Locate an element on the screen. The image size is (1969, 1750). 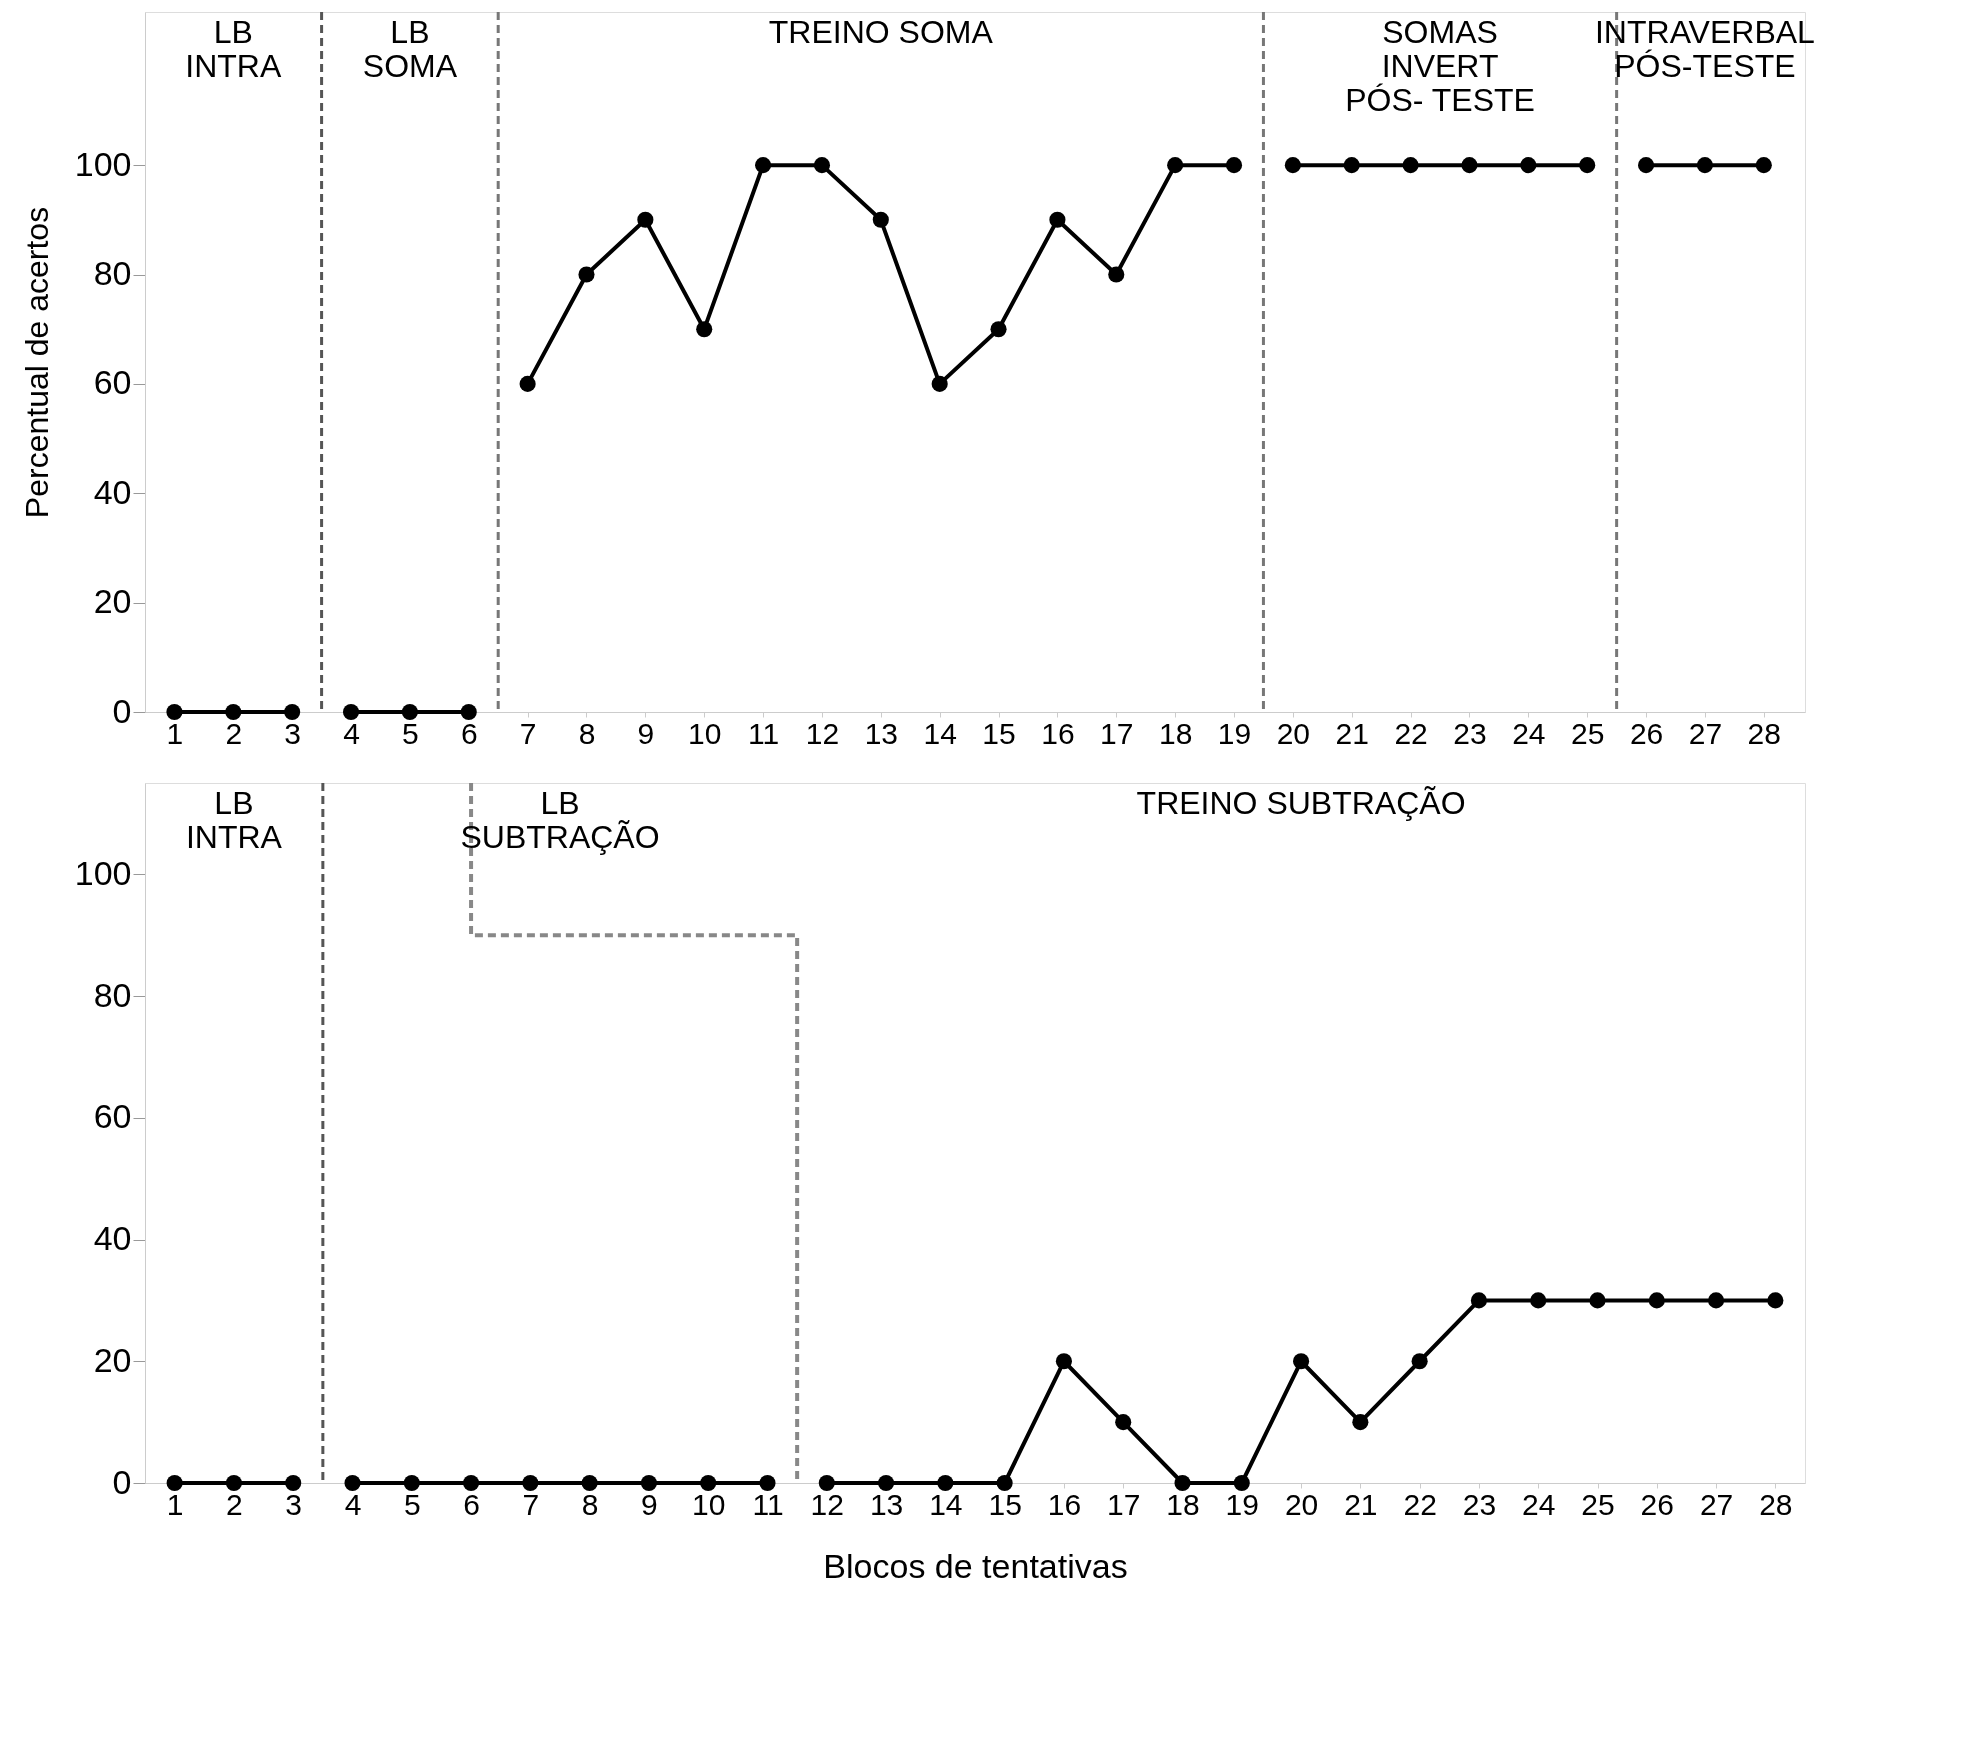
annotation: LB SOMA is located at coordinates (410, 49).